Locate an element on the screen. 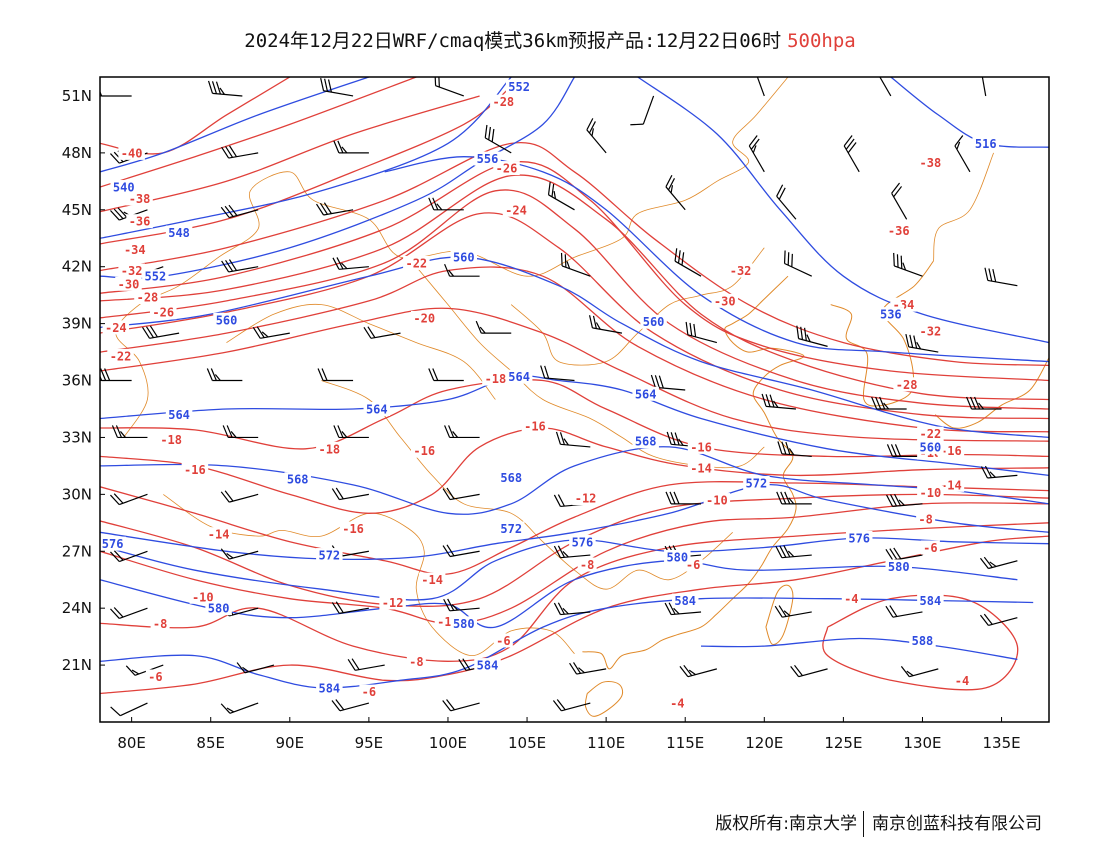  coastline is located at coordinates (604, 698).